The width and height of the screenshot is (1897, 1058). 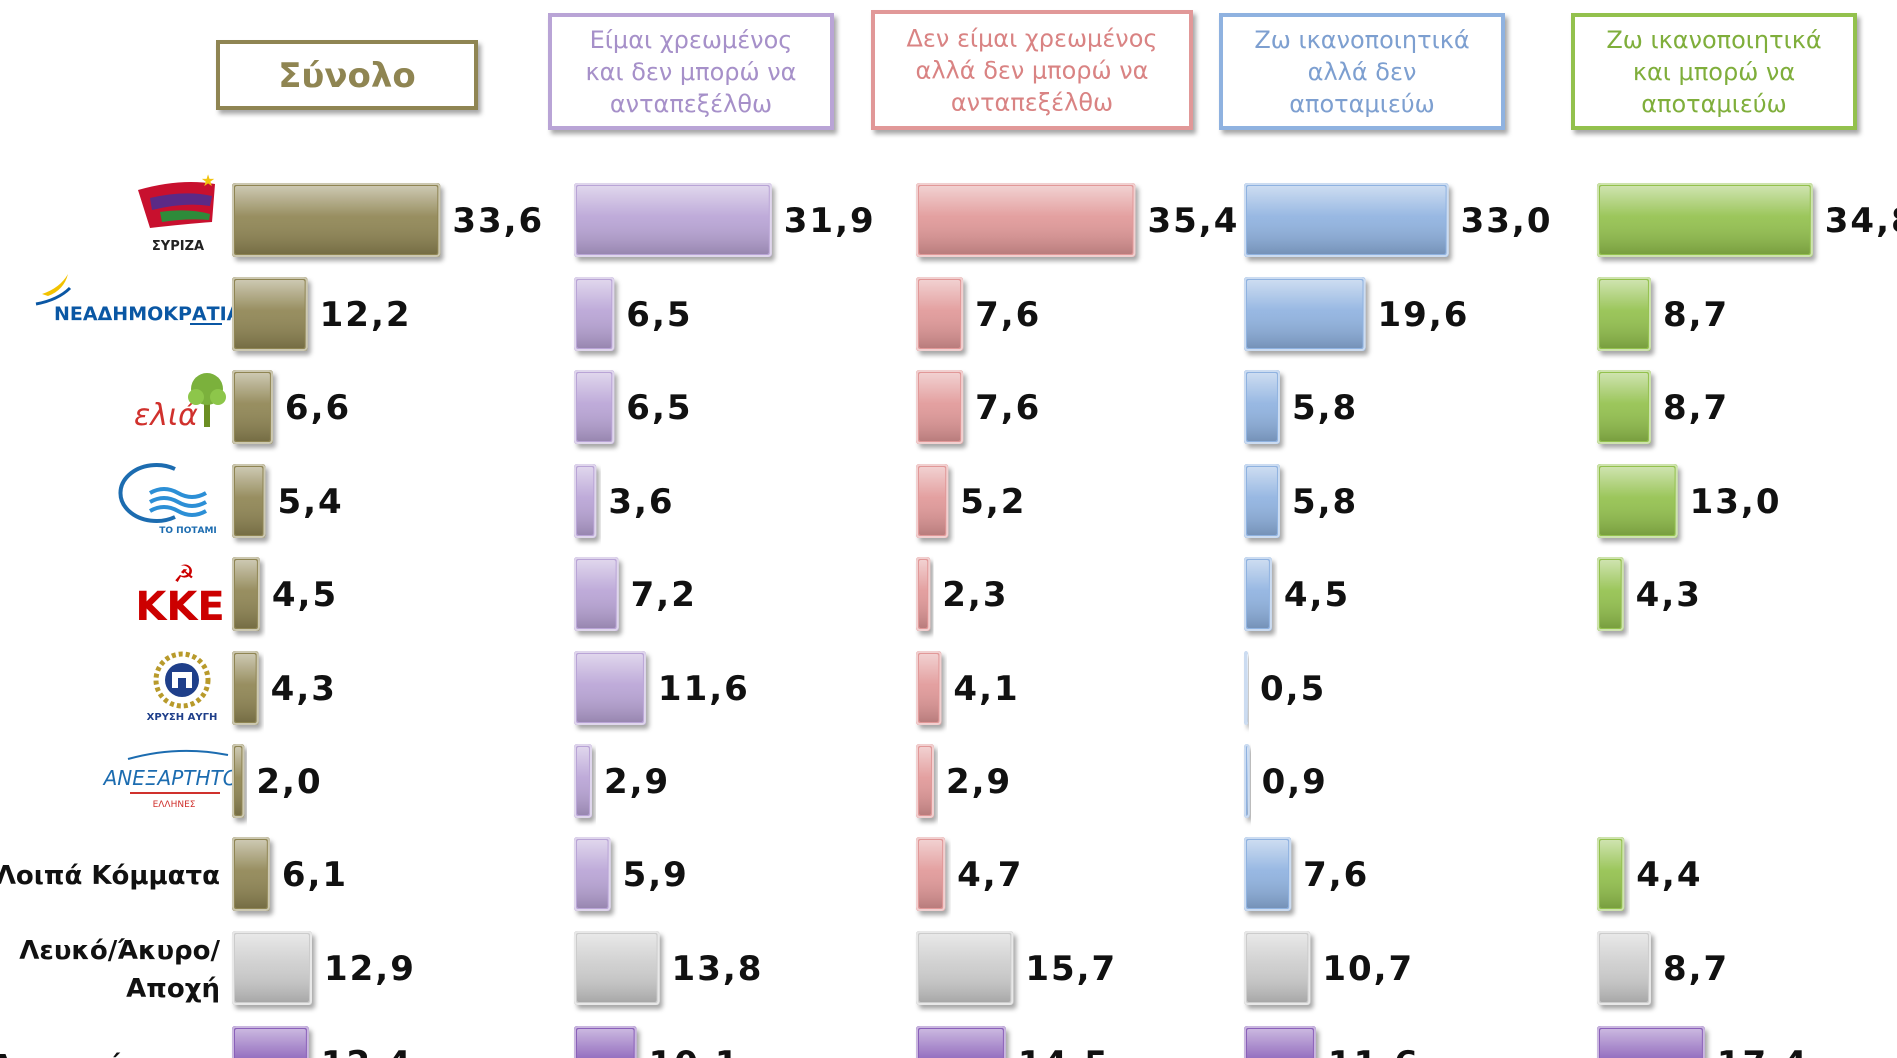 What do you see at coordinates (1032, 70) in the screenshot?
I see `column-header-line: αλλά δεν μπορώ να` at bounding box center [1032, 70].